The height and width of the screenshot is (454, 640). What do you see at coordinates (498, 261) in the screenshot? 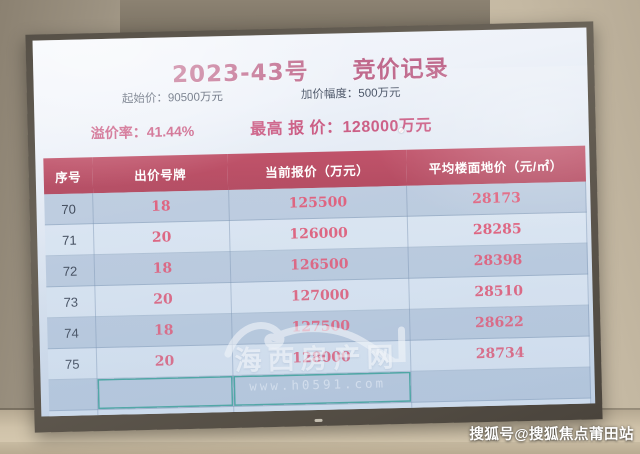
I see `cell-floor-price: 28398` at bounding box center [498, 261].